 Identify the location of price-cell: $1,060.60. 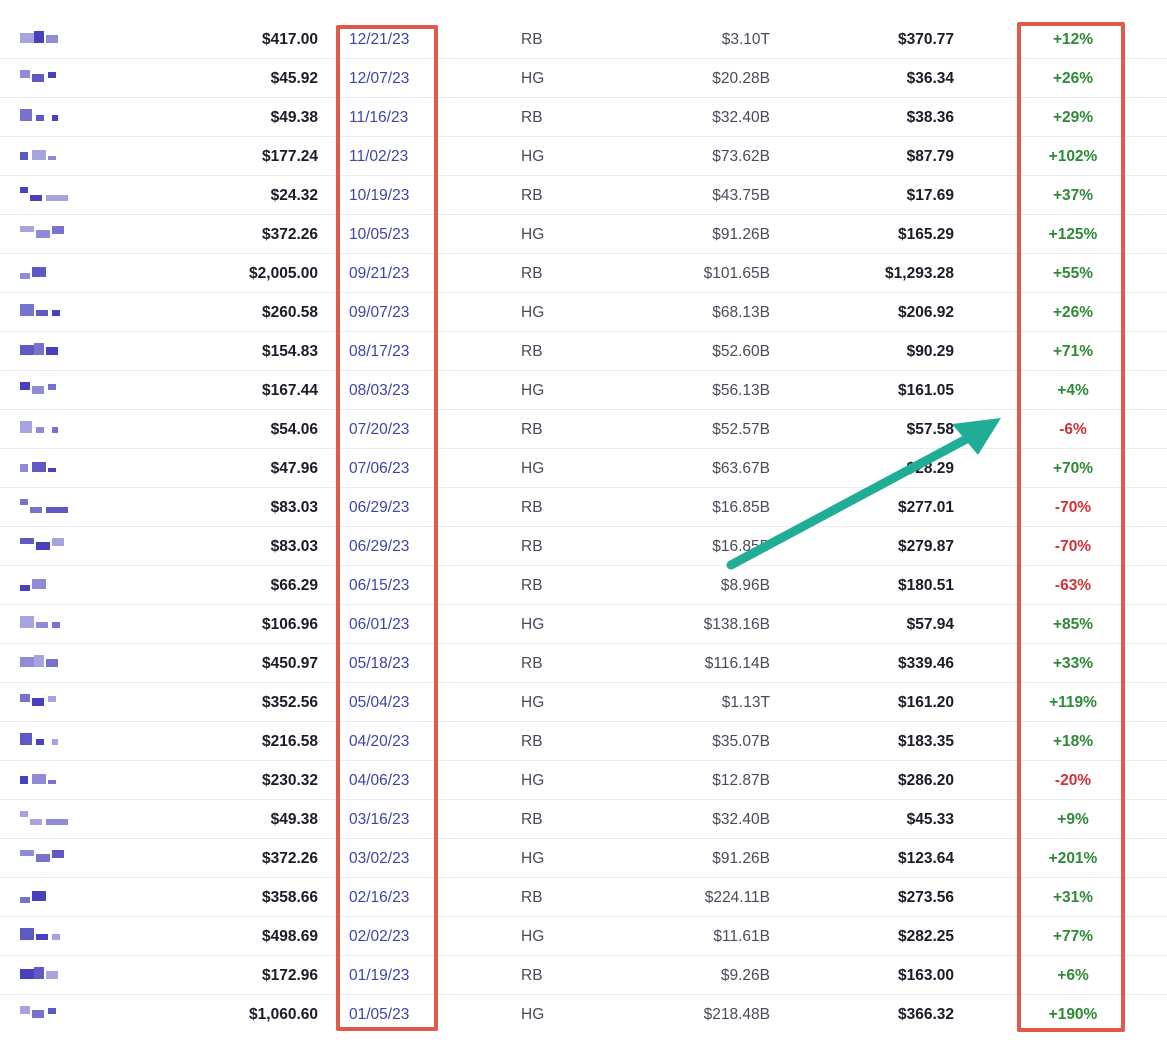
(283, 1014).